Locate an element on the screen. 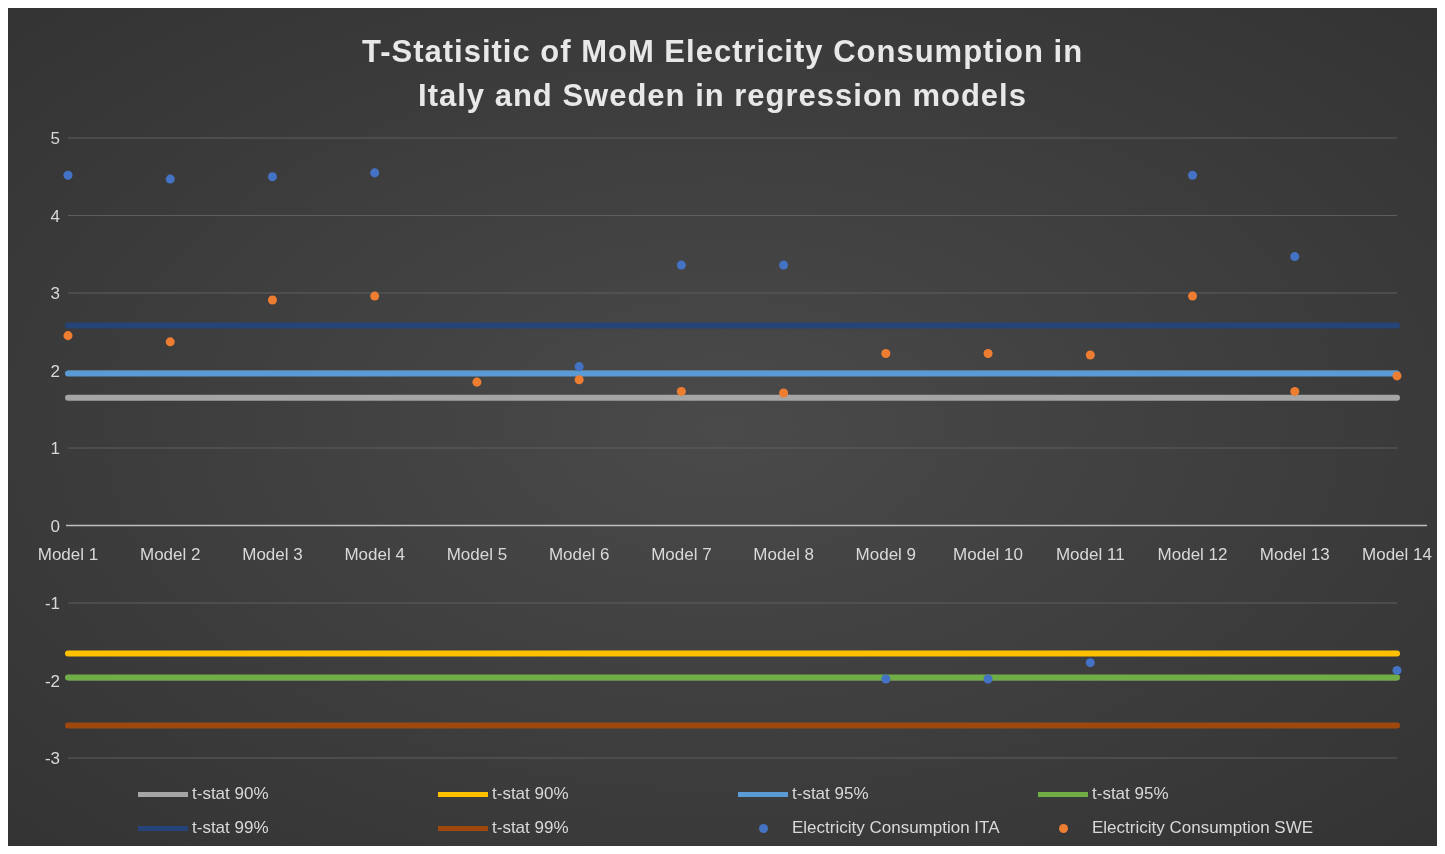  x-tick-label: Model 1 is located at coordinates (68, 554).